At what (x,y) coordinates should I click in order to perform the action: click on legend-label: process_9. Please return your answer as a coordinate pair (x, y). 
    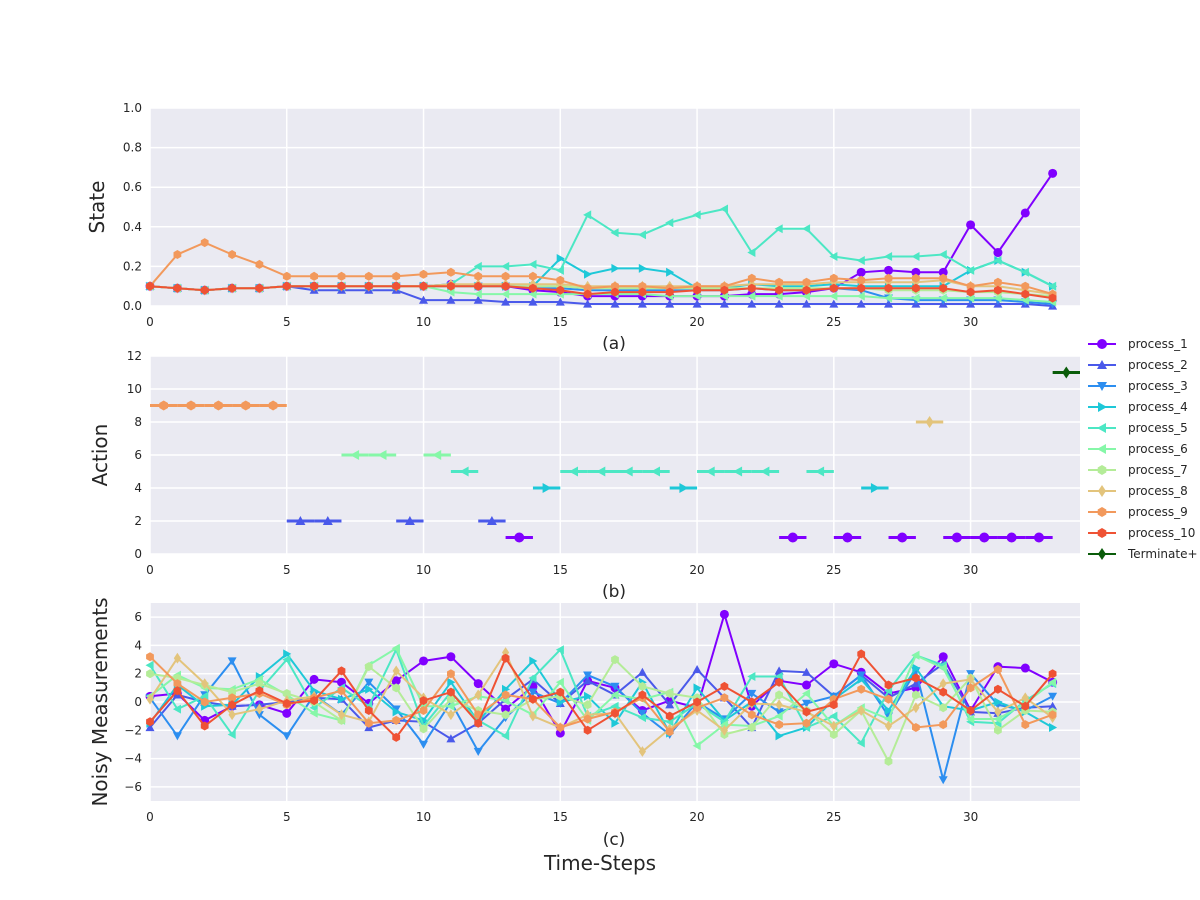
    Looking at the image, I should click on (1158, 512).